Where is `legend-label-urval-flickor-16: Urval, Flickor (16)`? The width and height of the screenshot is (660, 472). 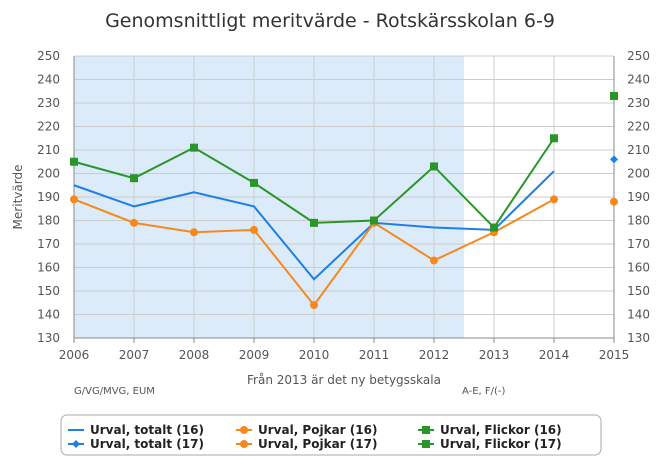
legend-label-urval-flickor-16: Urval, Flickor (16) is located at coordinates (501, 430).